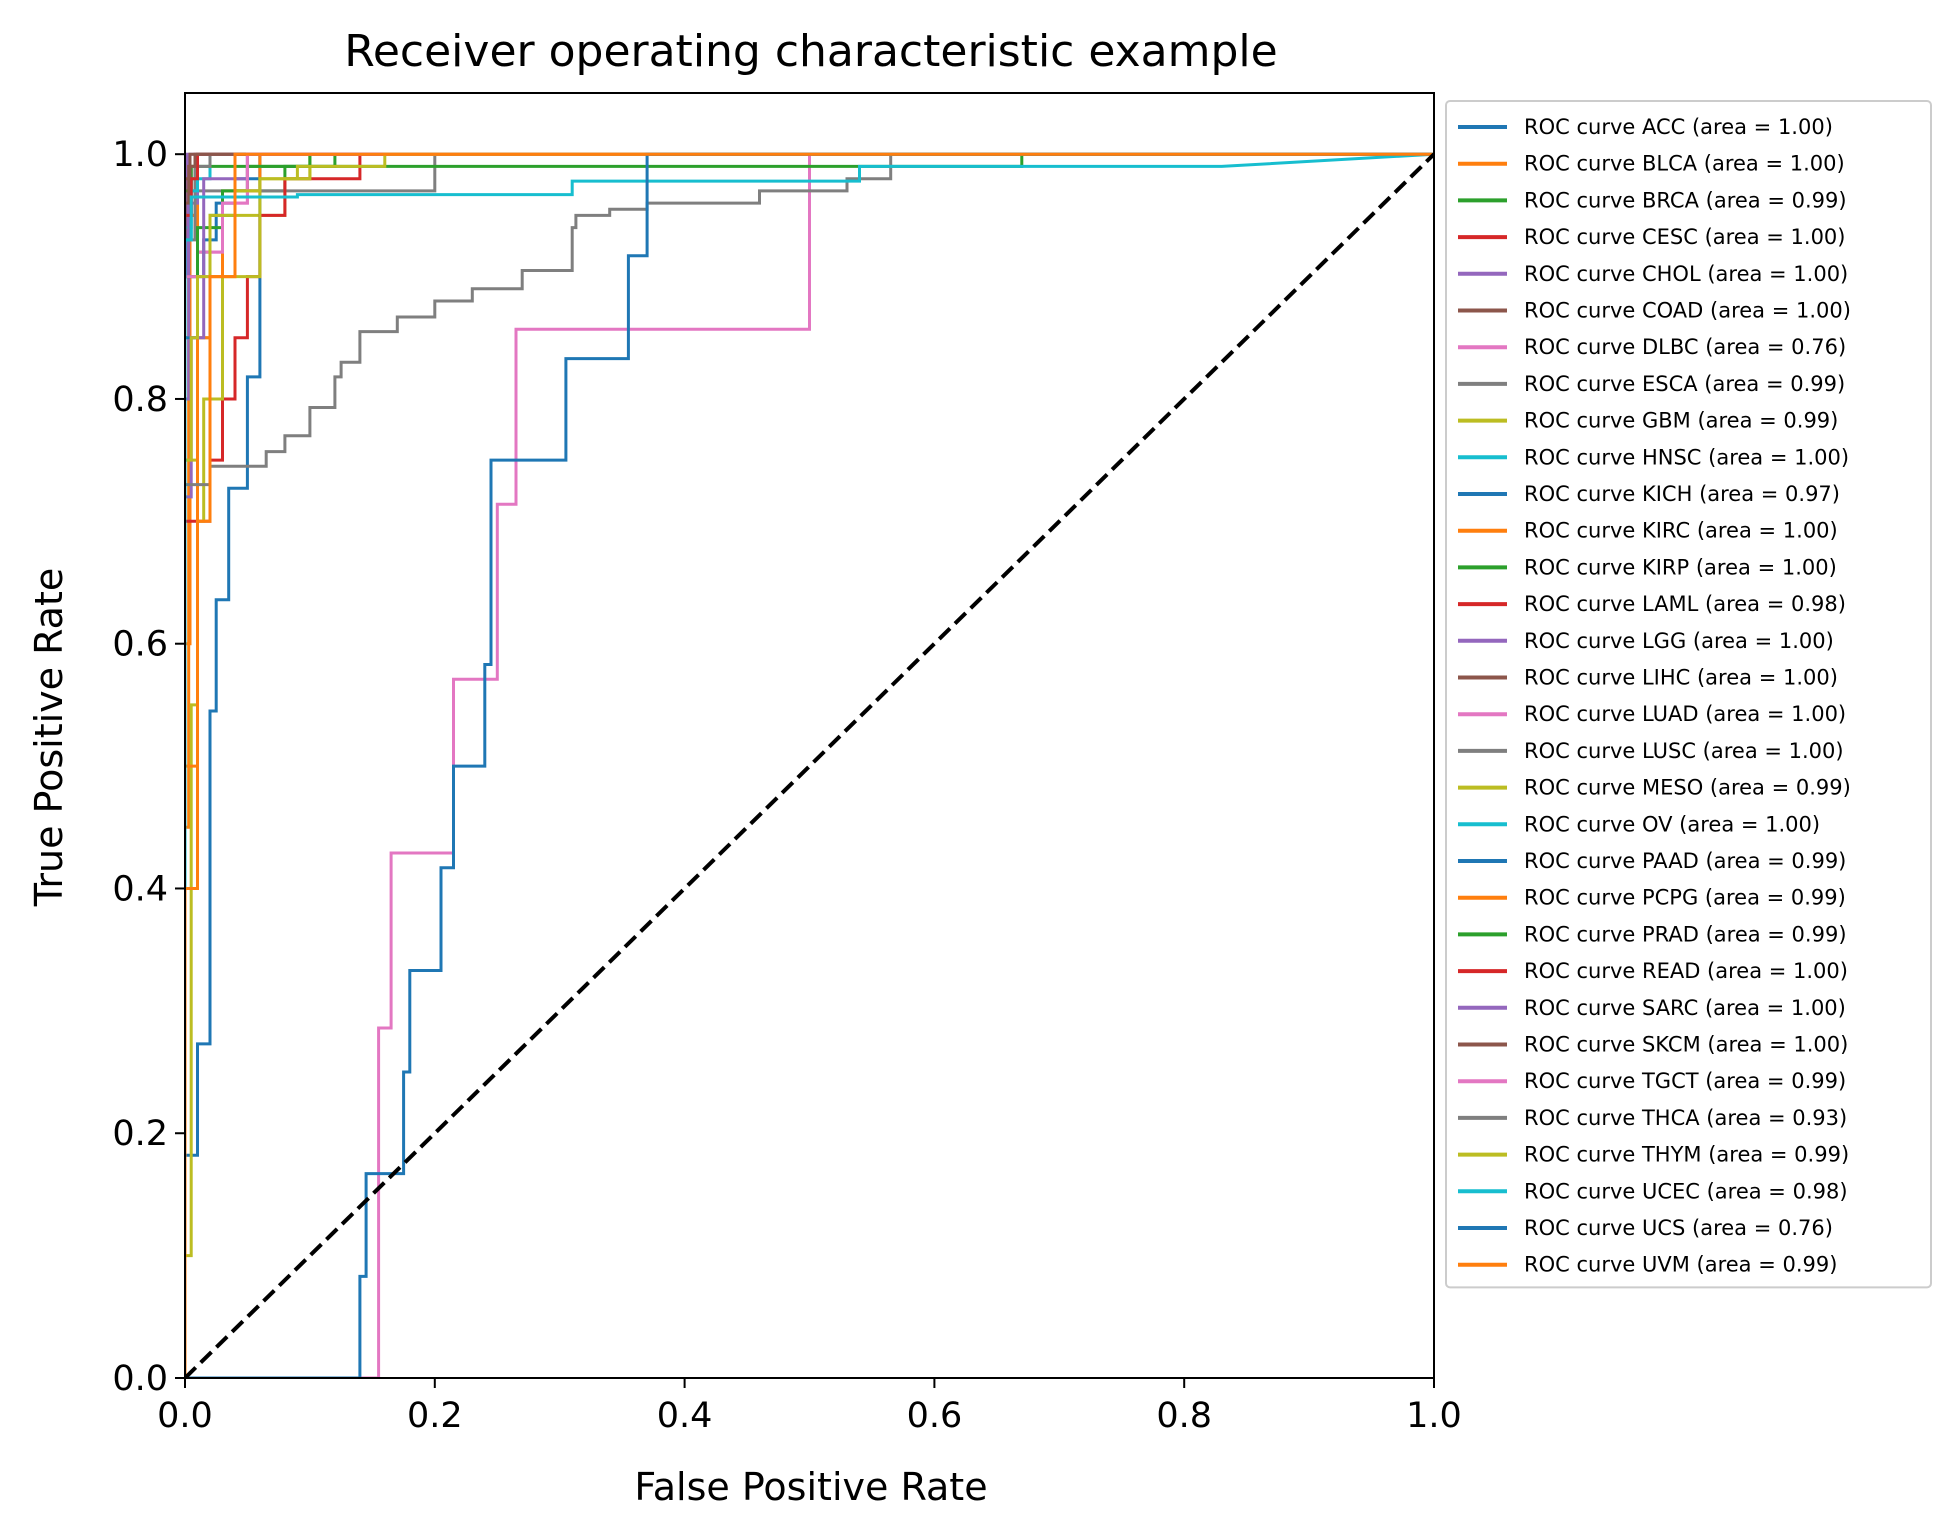 The height and width of the screenshot is (1531, 1948). Describe the element at coordinates (1682, 494) in the screenshot. I see `legend-label: ROC curve KICH (area = 0.97)` at that location.